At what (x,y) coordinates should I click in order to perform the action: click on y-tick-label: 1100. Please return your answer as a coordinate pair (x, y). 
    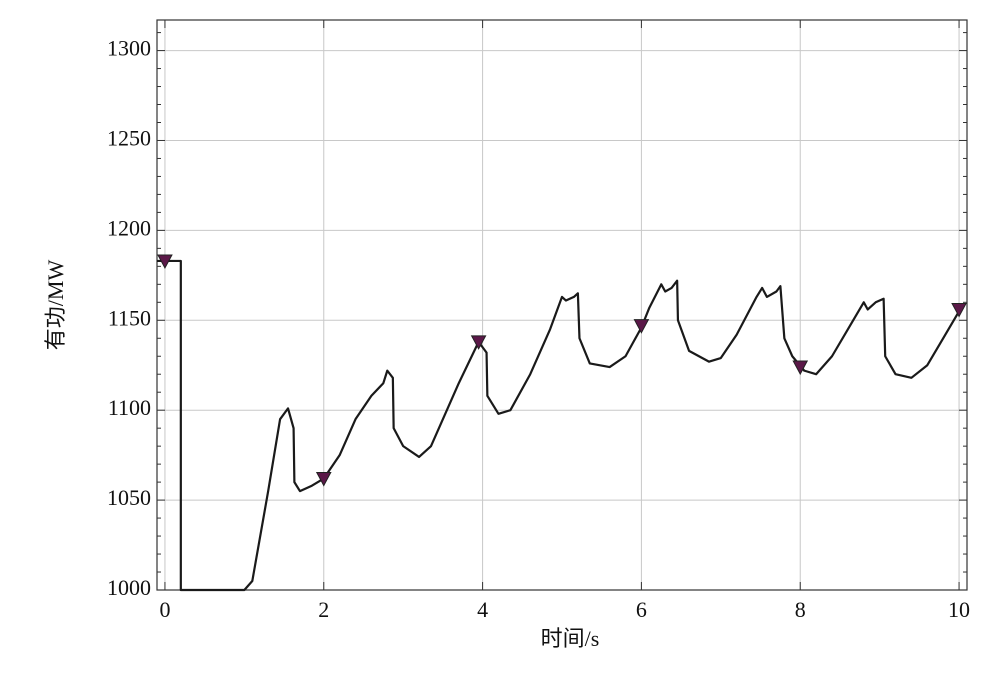
    Looking at the image, I should click on (129, 407).